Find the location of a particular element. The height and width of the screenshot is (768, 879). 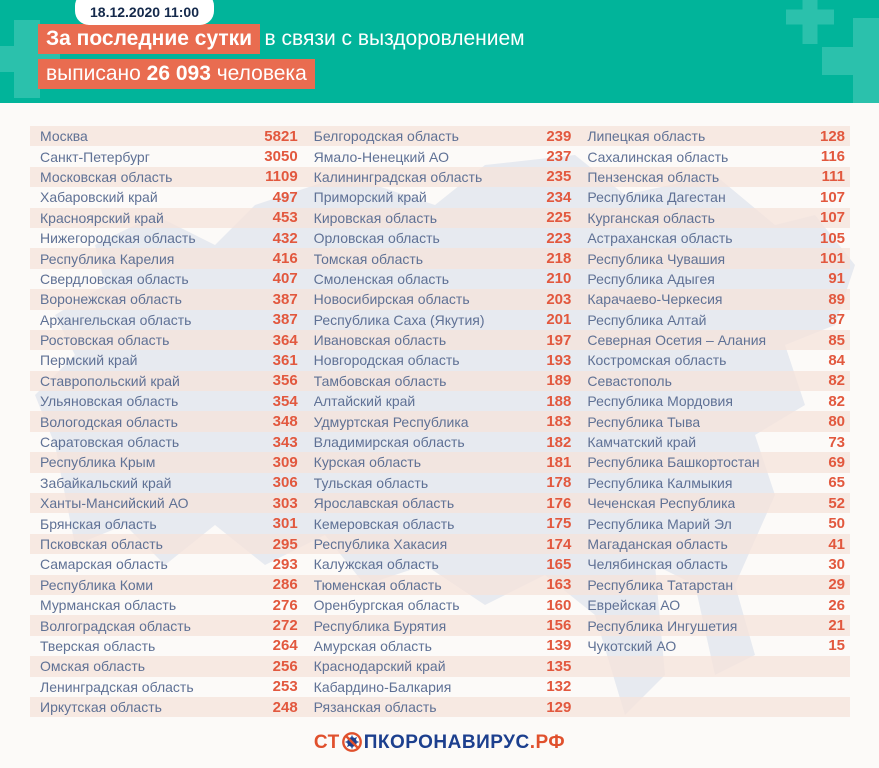

region-name: Амурская область is located at coordinates (372, 645).